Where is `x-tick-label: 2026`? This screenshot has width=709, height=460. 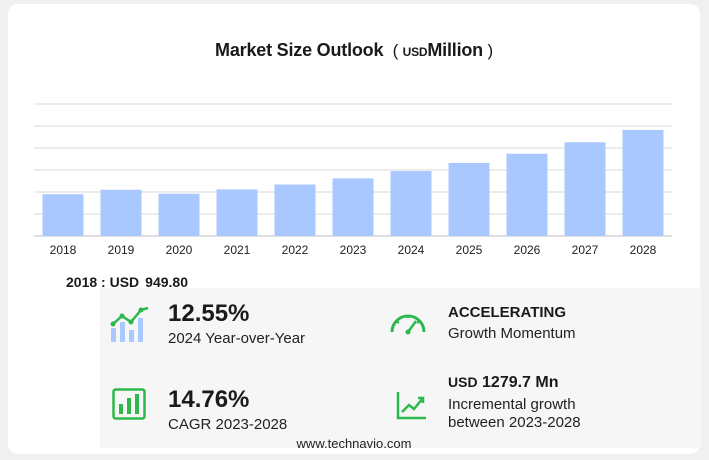 x-tick-label: 2026 is located at coordinates (527, 250).